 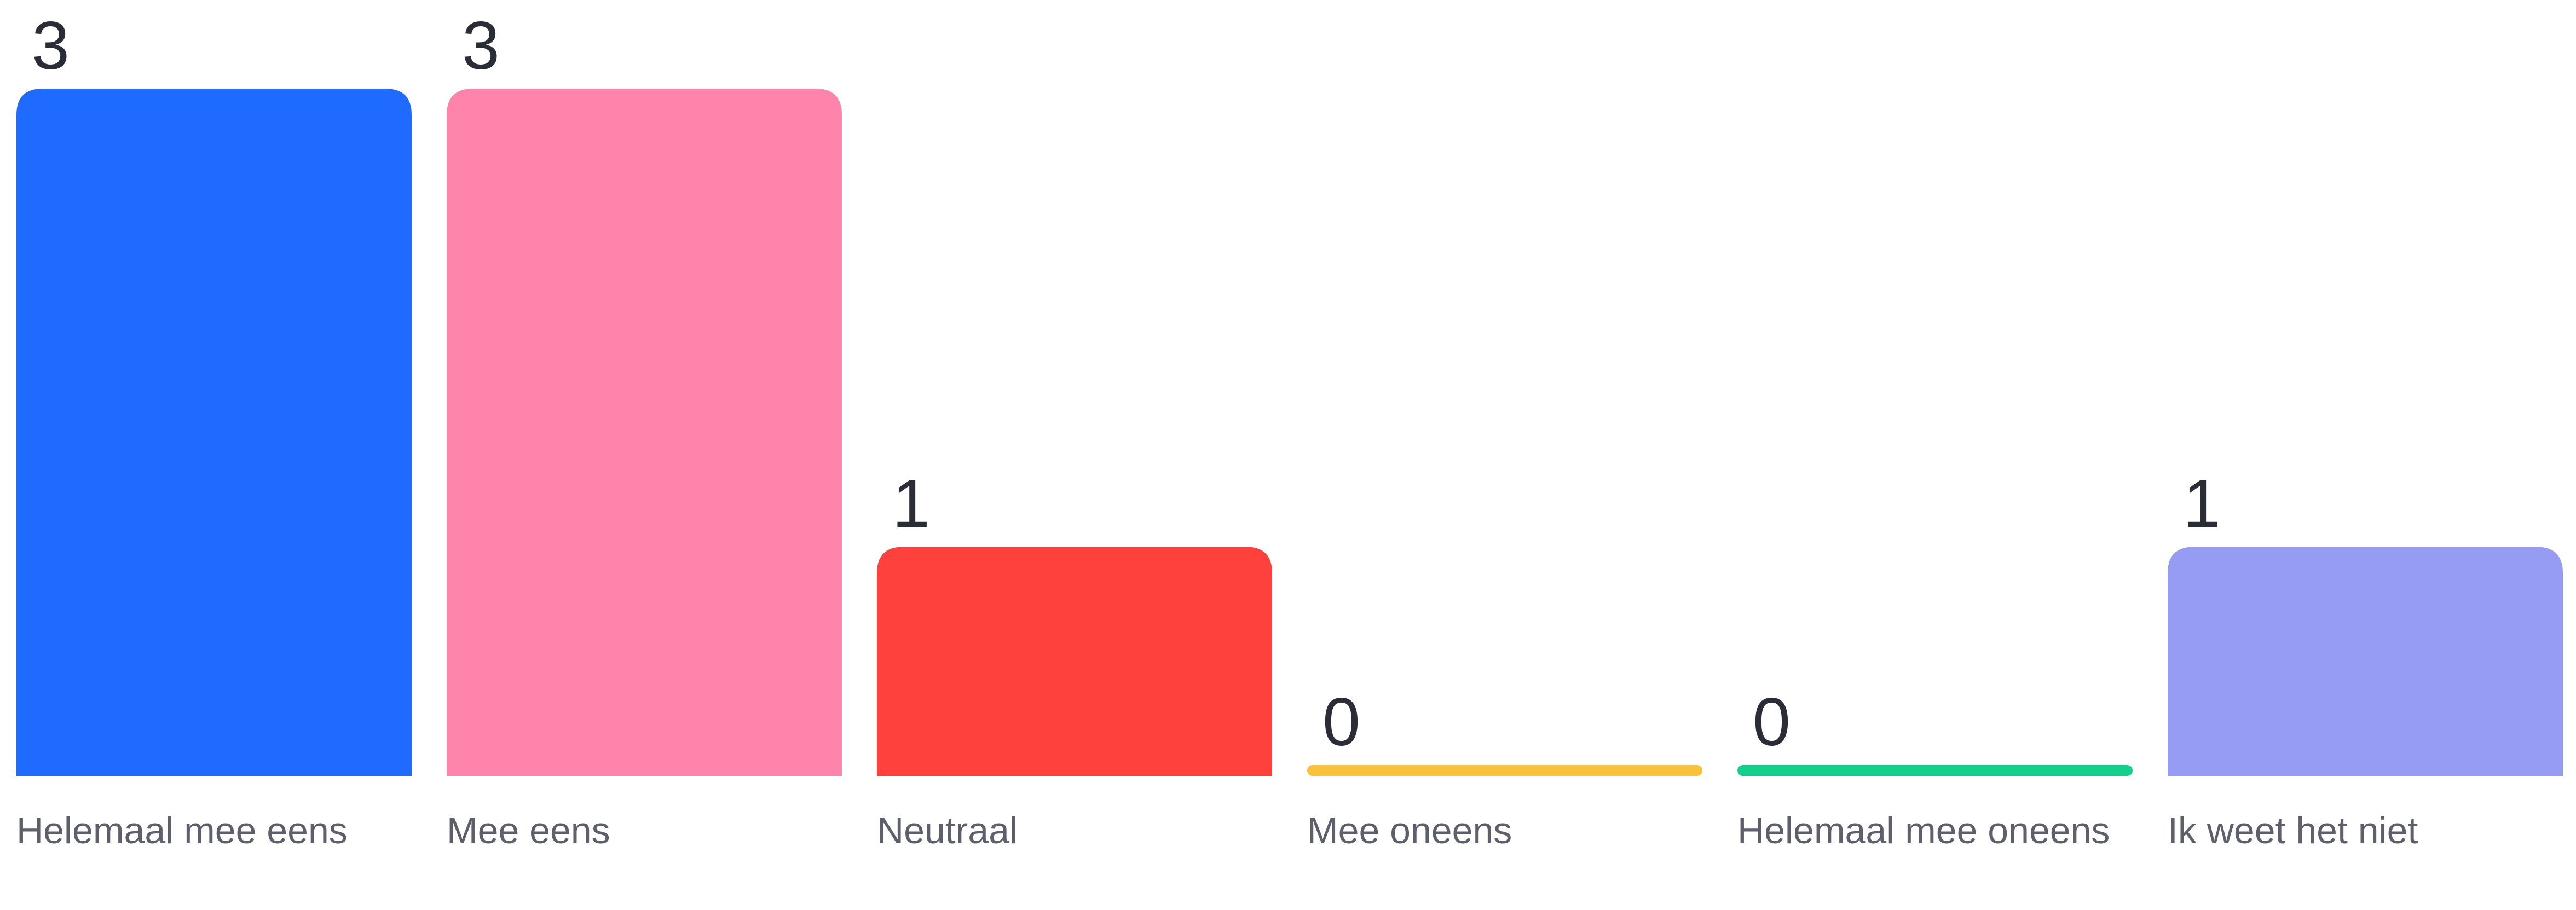 I want to click on value-label-ik-weet-het-niet: 1, so click(x=2202, y=504).